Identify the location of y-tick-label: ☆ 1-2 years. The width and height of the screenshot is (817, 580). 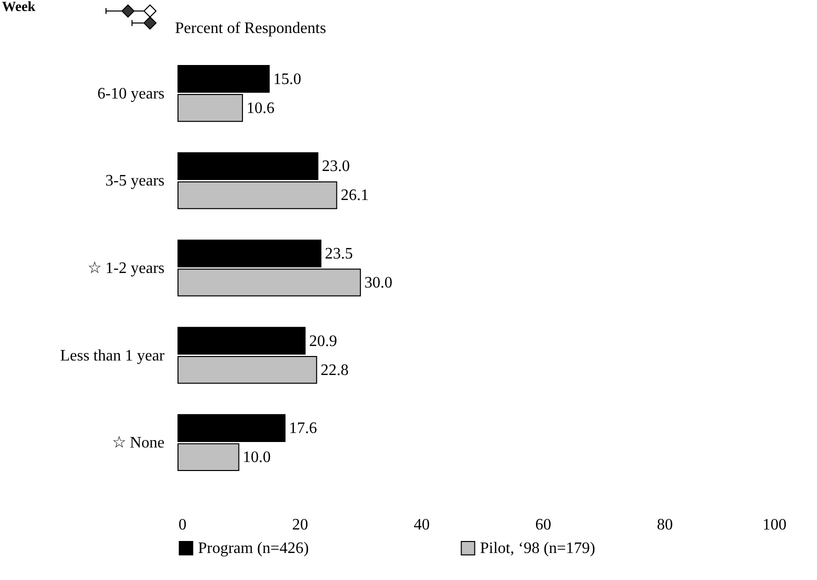
(125, 268).